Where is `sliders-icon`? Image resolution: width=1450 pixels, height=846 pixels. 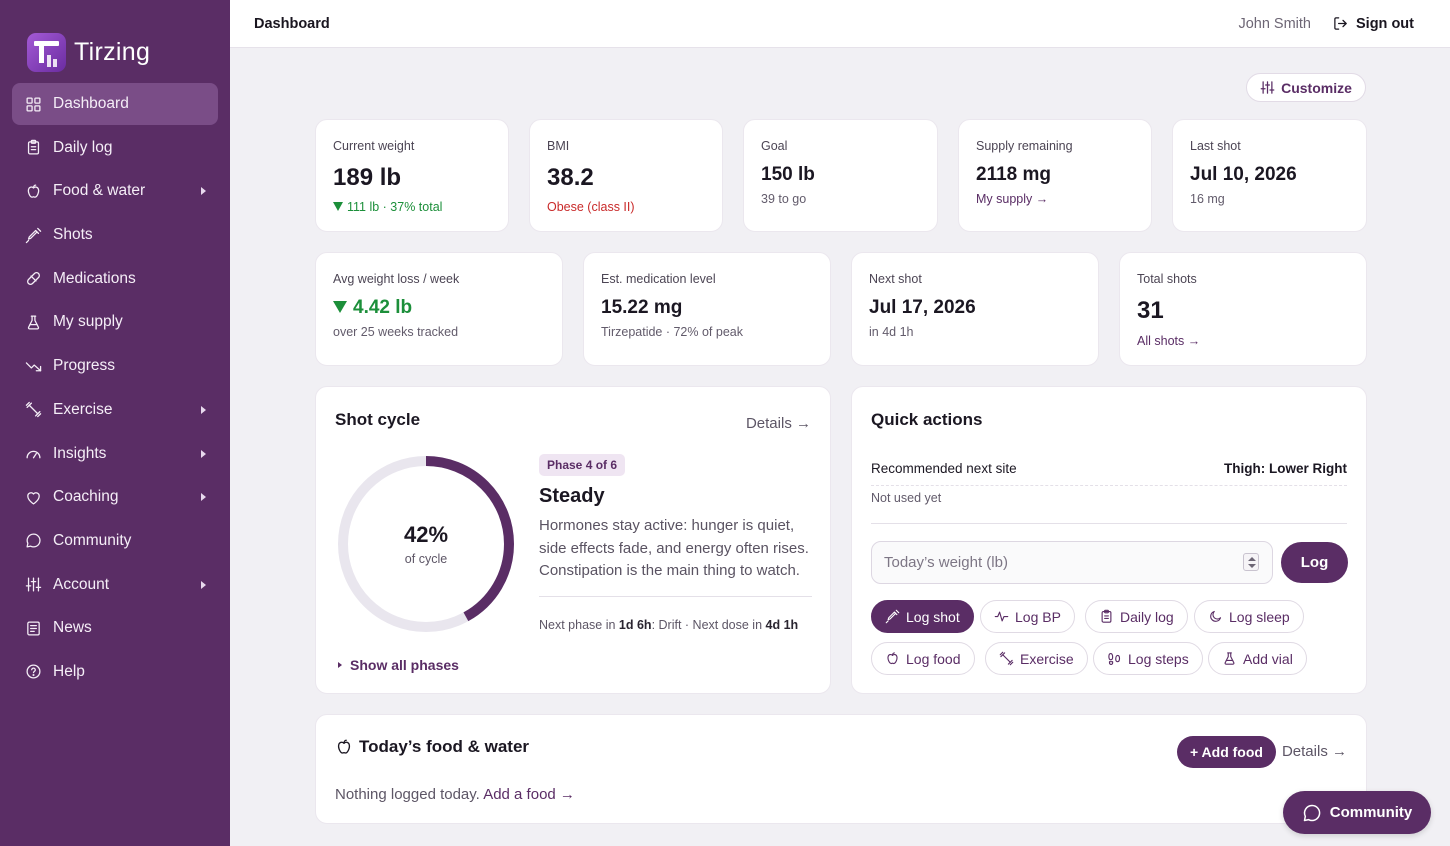
sliders-icon is located at coordinates (33, 585).